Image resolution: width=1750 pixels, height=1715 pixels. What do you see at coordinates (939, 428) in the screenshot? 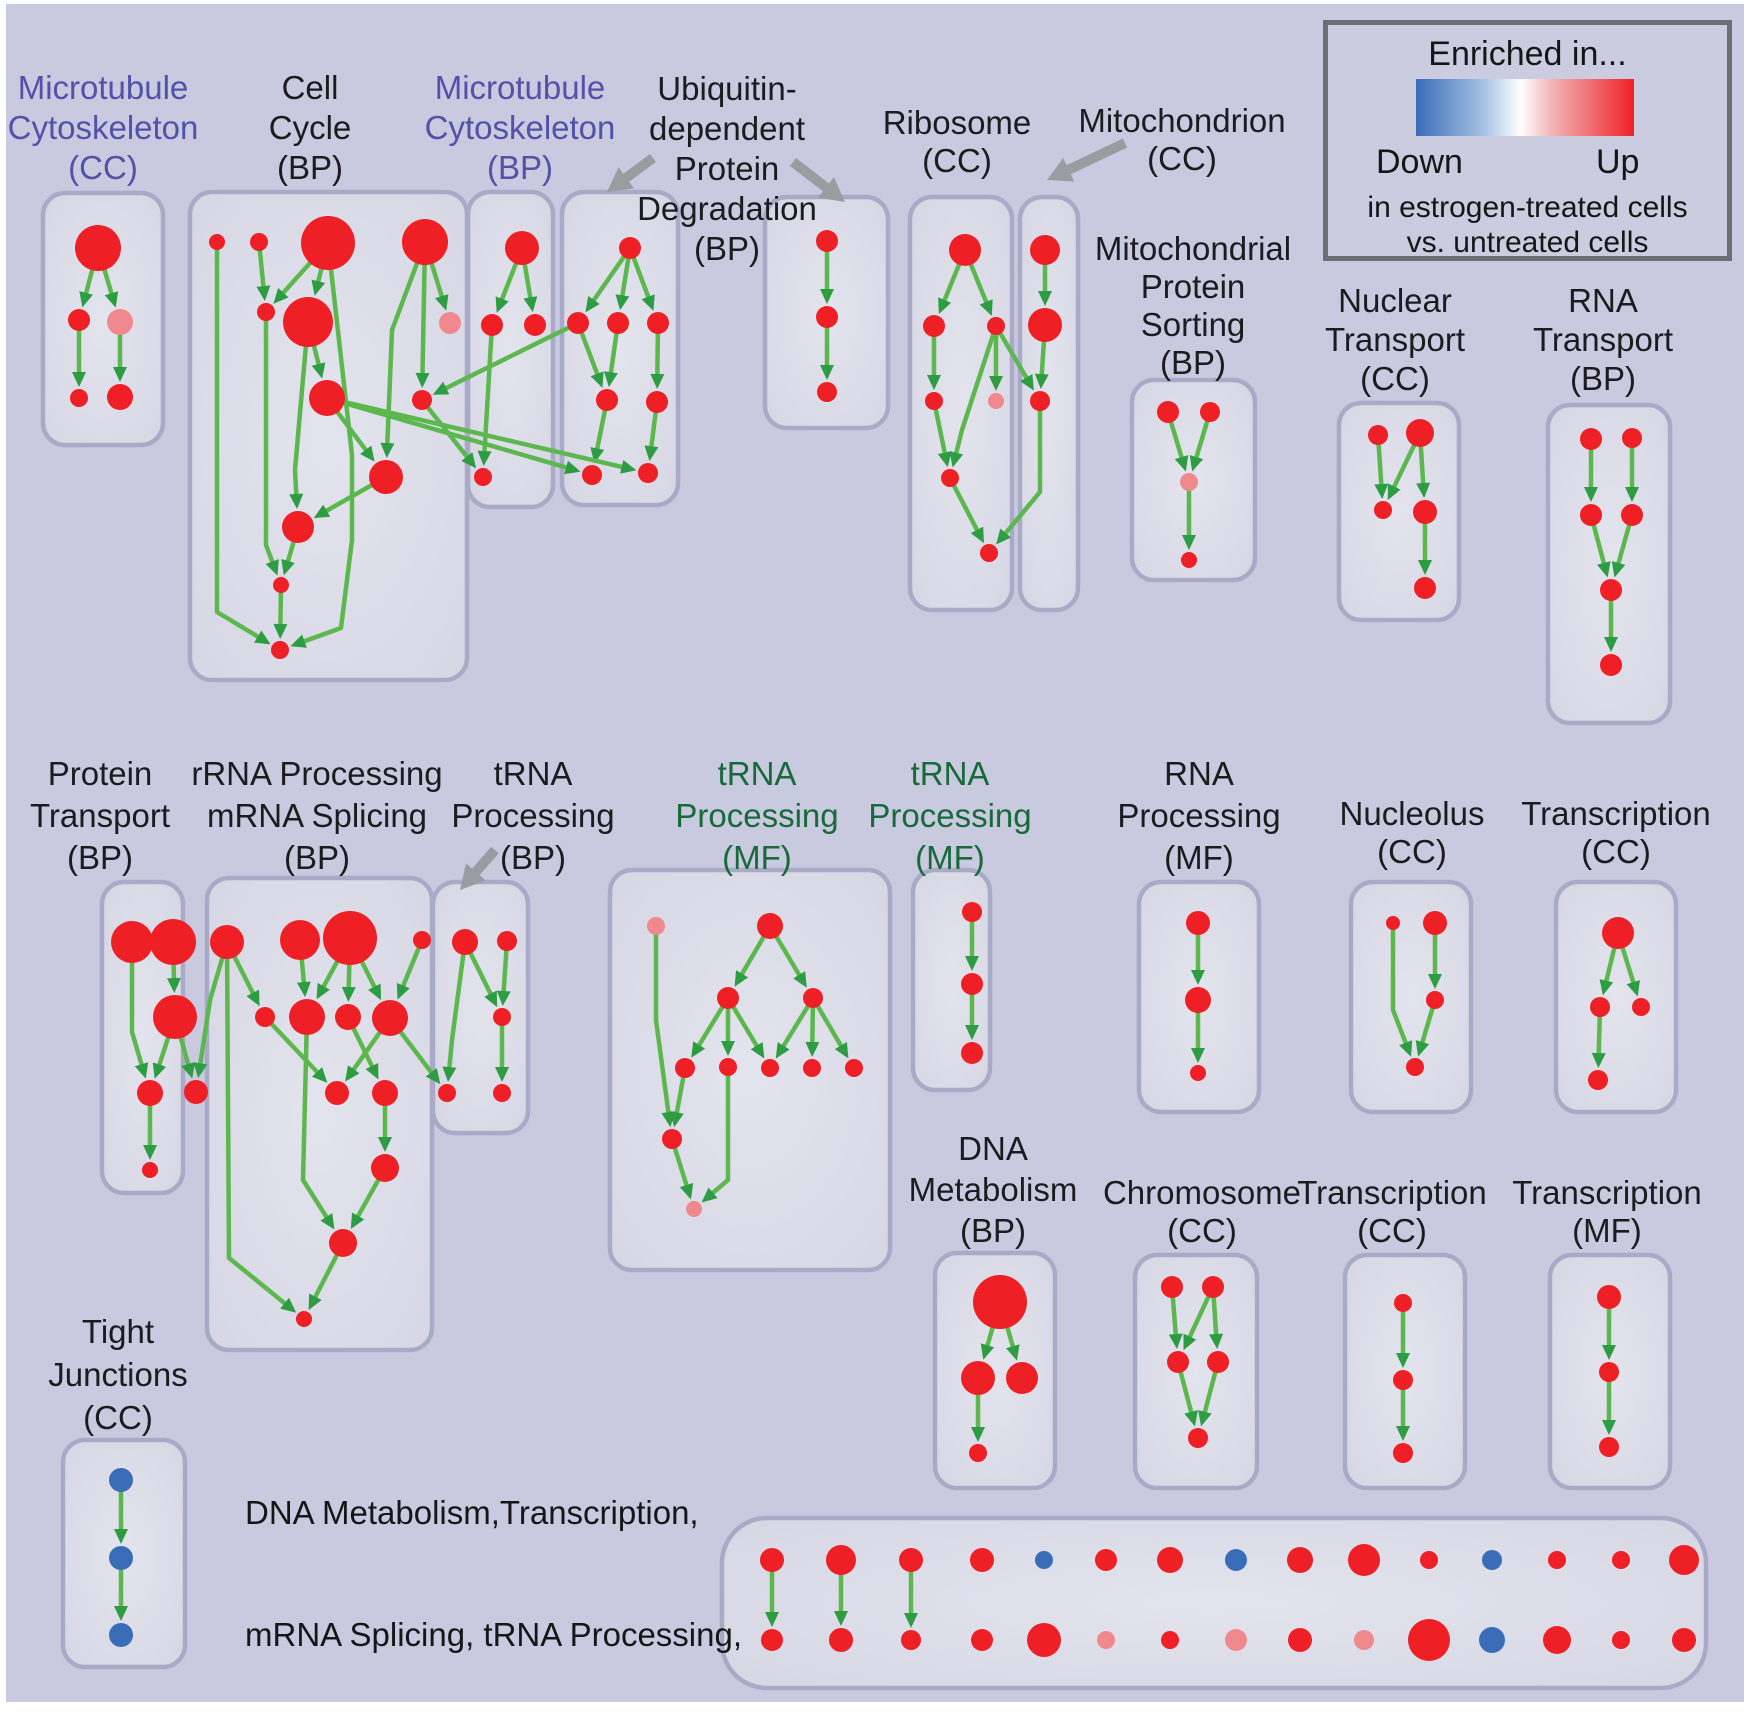
I see `edge-ribosome-ll-lo` at bounding box center [939, 428].